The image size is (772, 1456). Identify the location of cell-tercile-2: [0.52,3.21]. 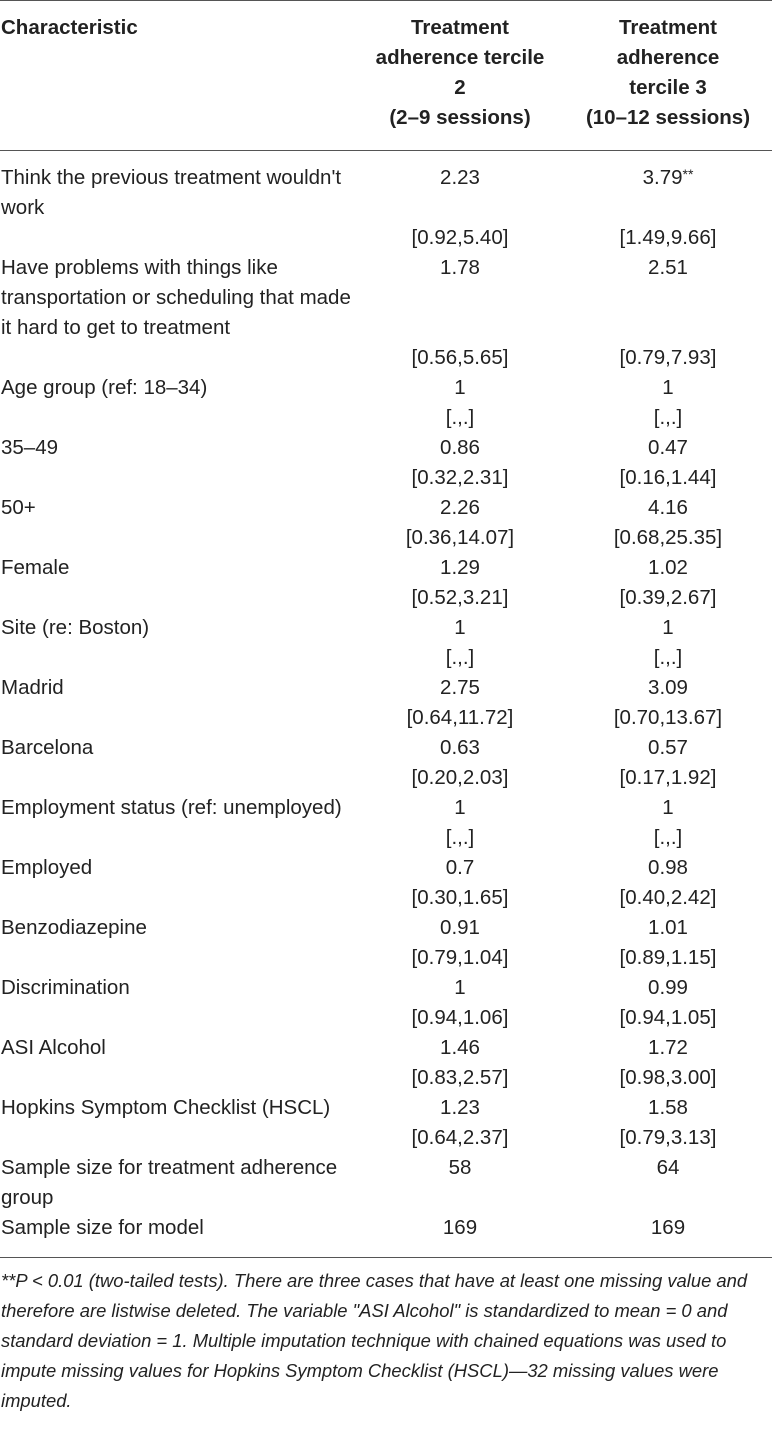
(460, 598).